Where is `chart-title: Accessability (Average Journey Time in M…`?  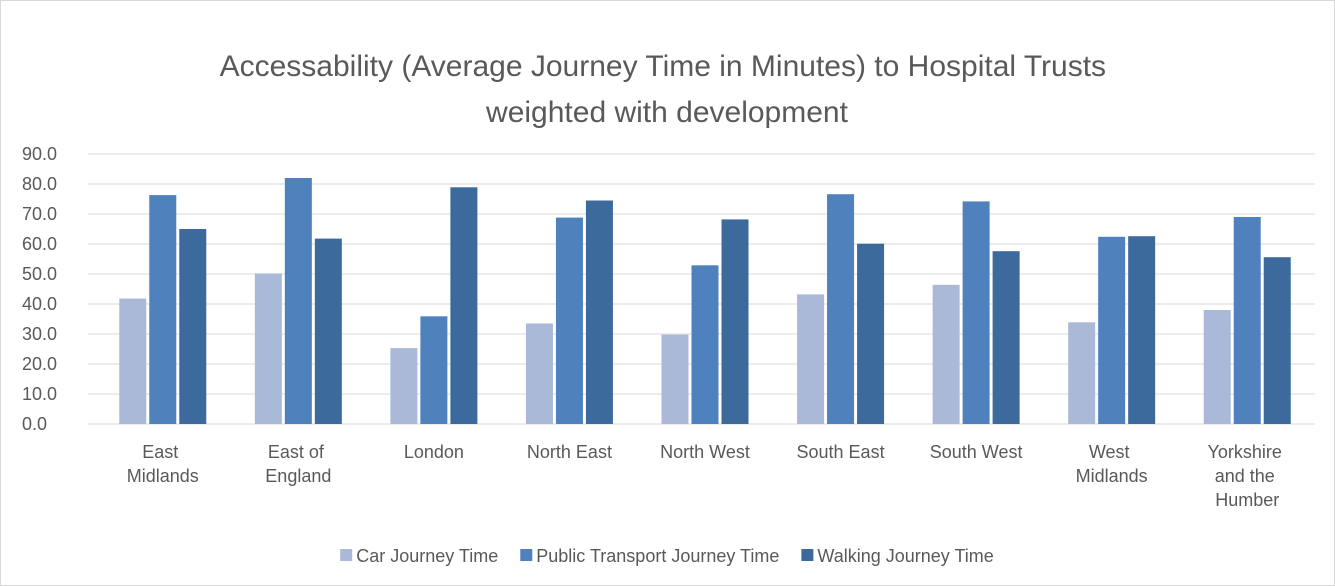
chart-title: Accessability (Average Journey Time in M… is located at coordinates (667, 89).